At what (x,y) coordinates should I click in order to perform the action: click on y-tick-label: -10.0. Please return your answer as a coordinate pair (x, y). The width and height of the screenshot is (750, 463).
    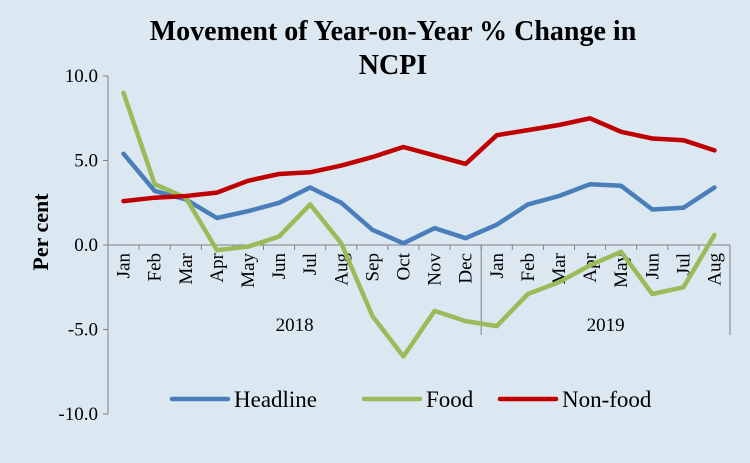
    Looking at the image, I should click on (78, 414).